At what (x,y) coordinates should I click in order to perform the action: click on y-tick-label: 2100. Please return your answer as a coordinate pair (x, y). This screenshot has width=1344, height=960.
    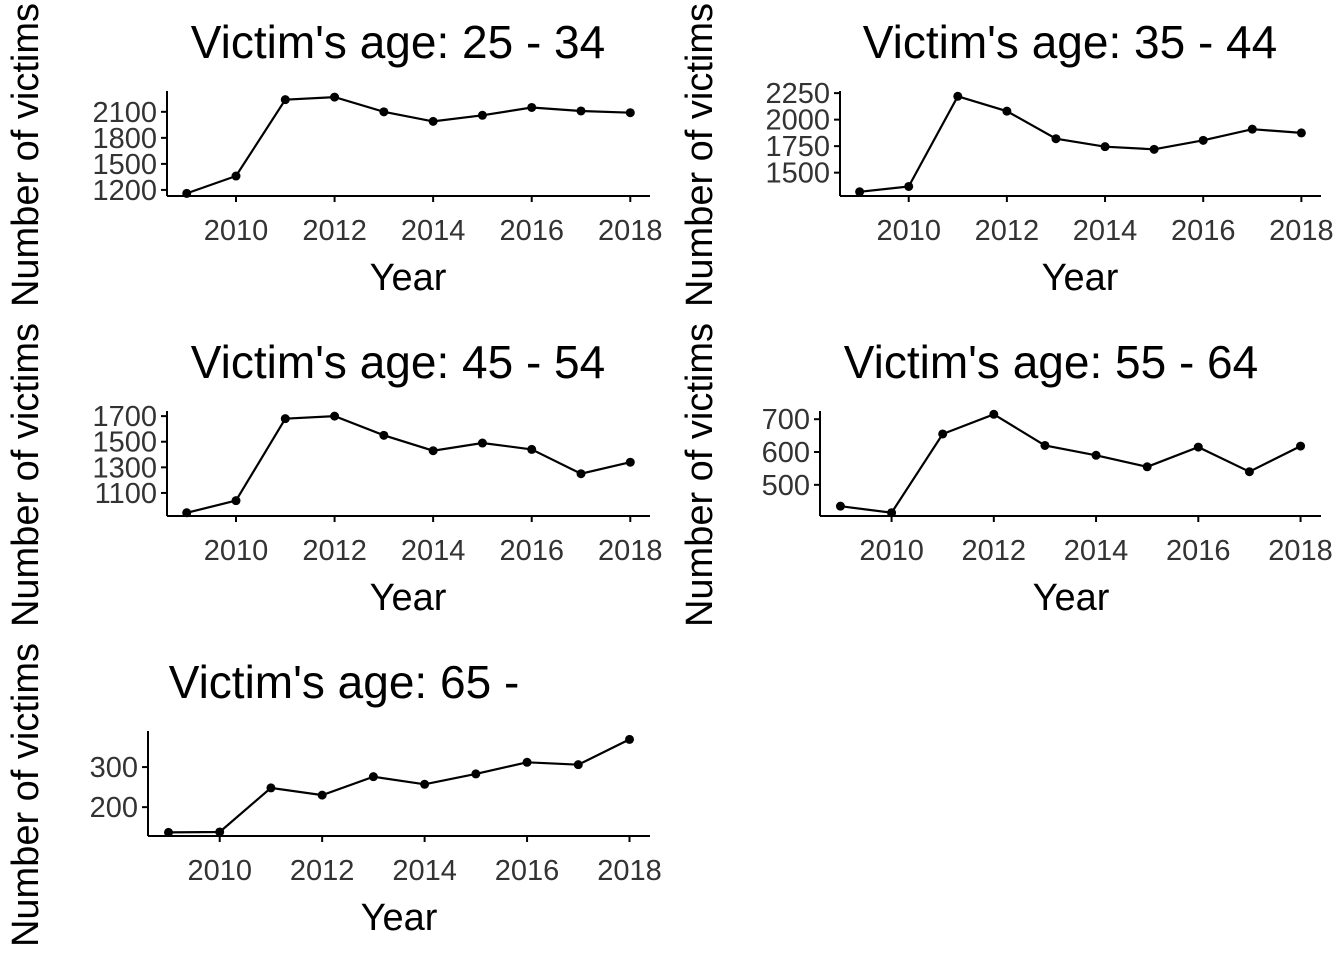
    Looking at the image, I should click on (124, 113).